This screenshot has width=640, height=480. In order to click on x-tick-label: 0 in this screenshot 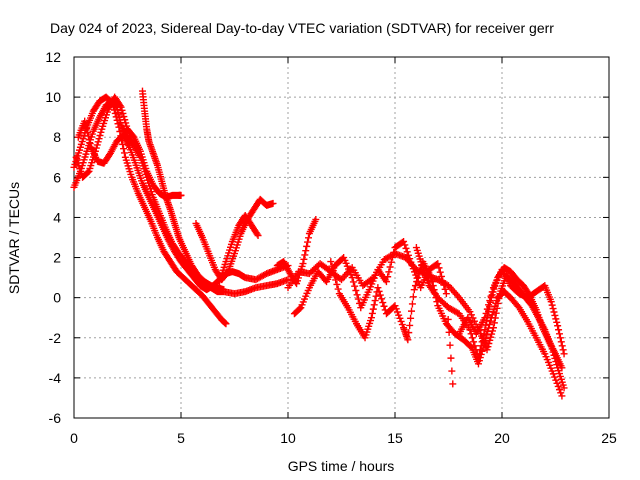, I will do `click(74, 438)`.